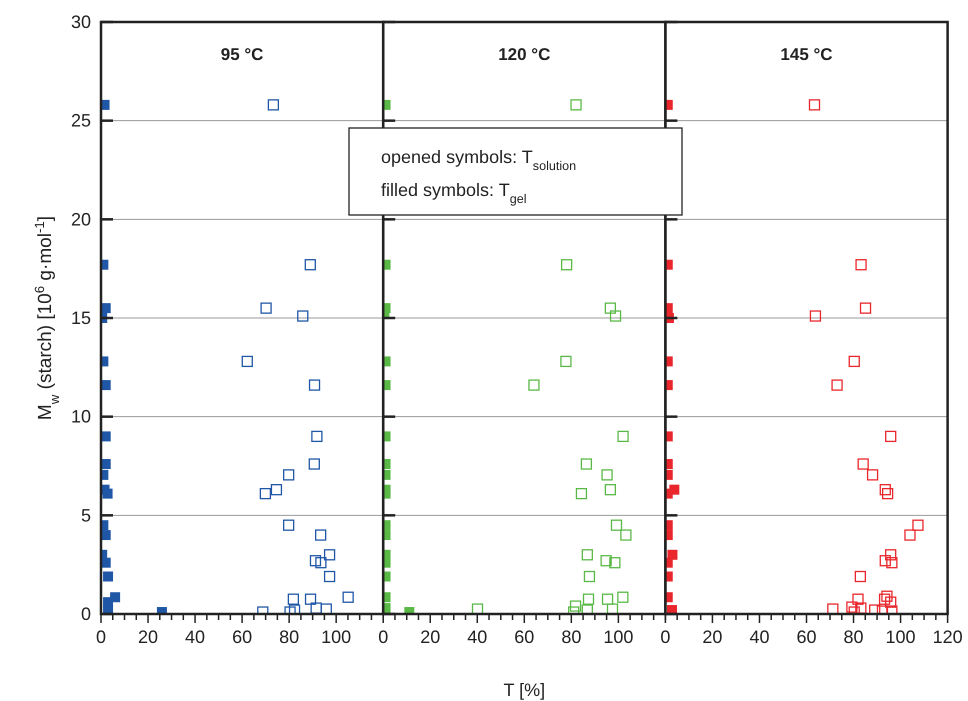 This screenshot has width=968, height=701. I want to click on y-tick-label: 25, so click(80, 120).